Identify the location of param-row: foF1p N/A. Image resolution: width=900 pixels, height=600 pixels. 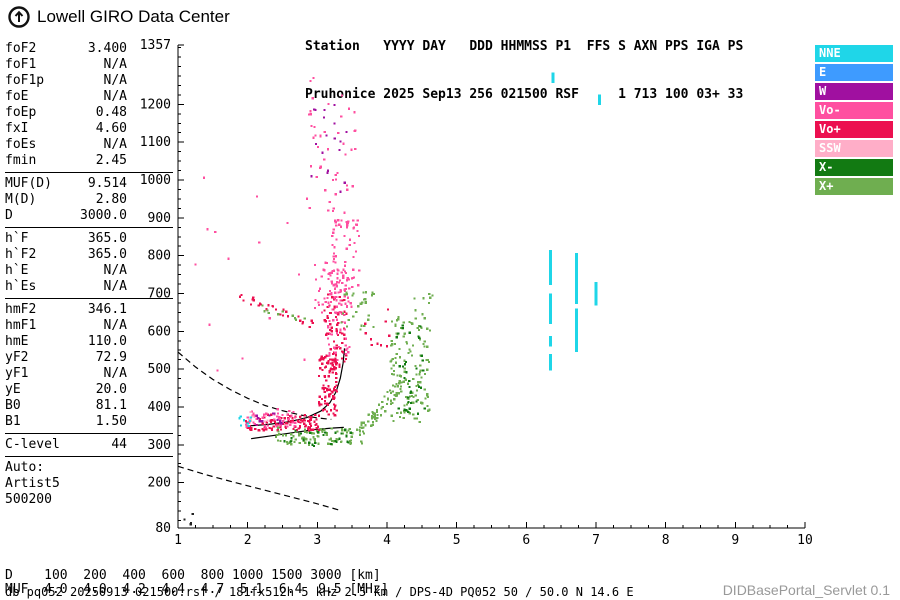
(66, 81).